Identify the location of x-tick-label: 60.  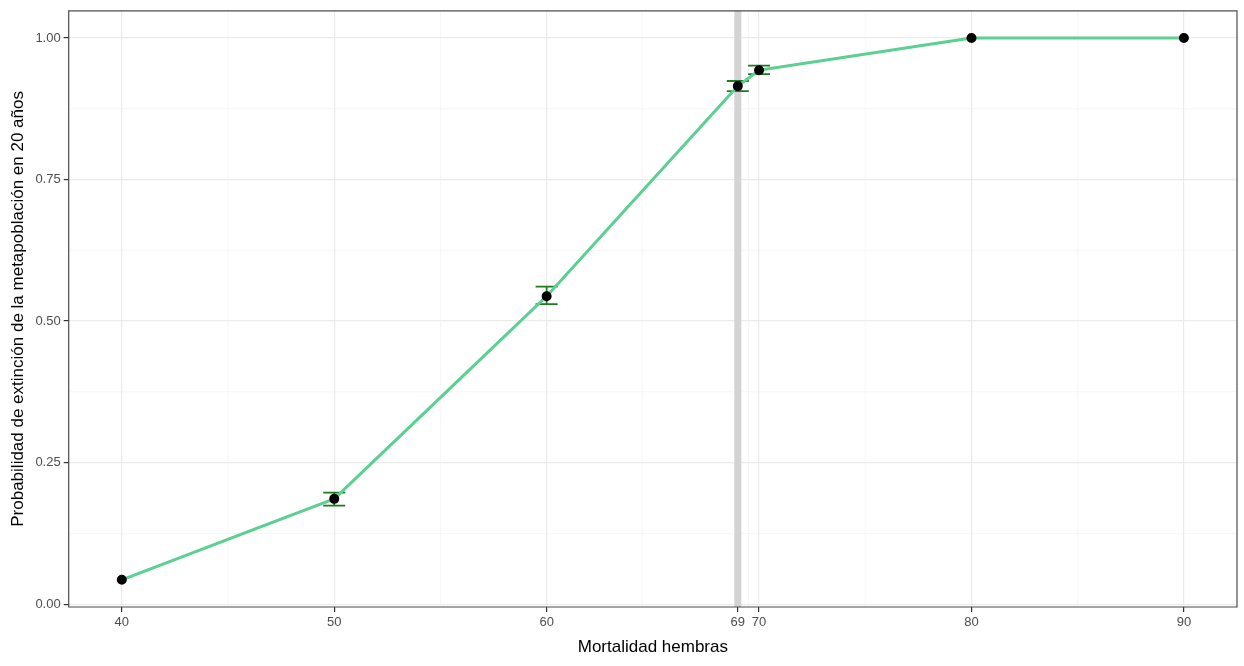
(546, 622).